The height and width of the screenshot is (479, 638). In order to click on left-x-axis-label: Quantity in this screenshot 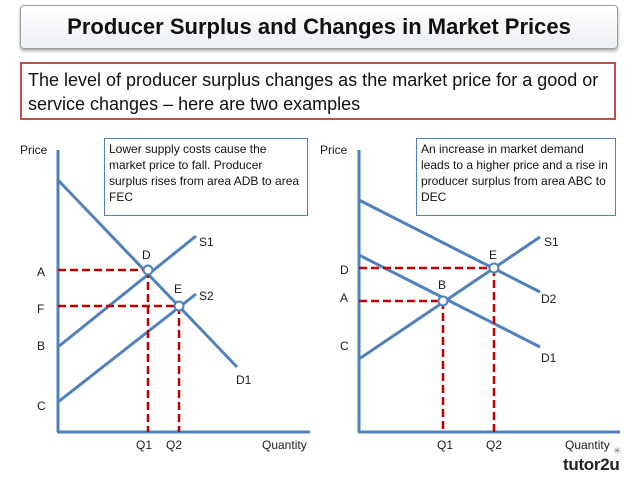, I will do `click(284, 445)`.